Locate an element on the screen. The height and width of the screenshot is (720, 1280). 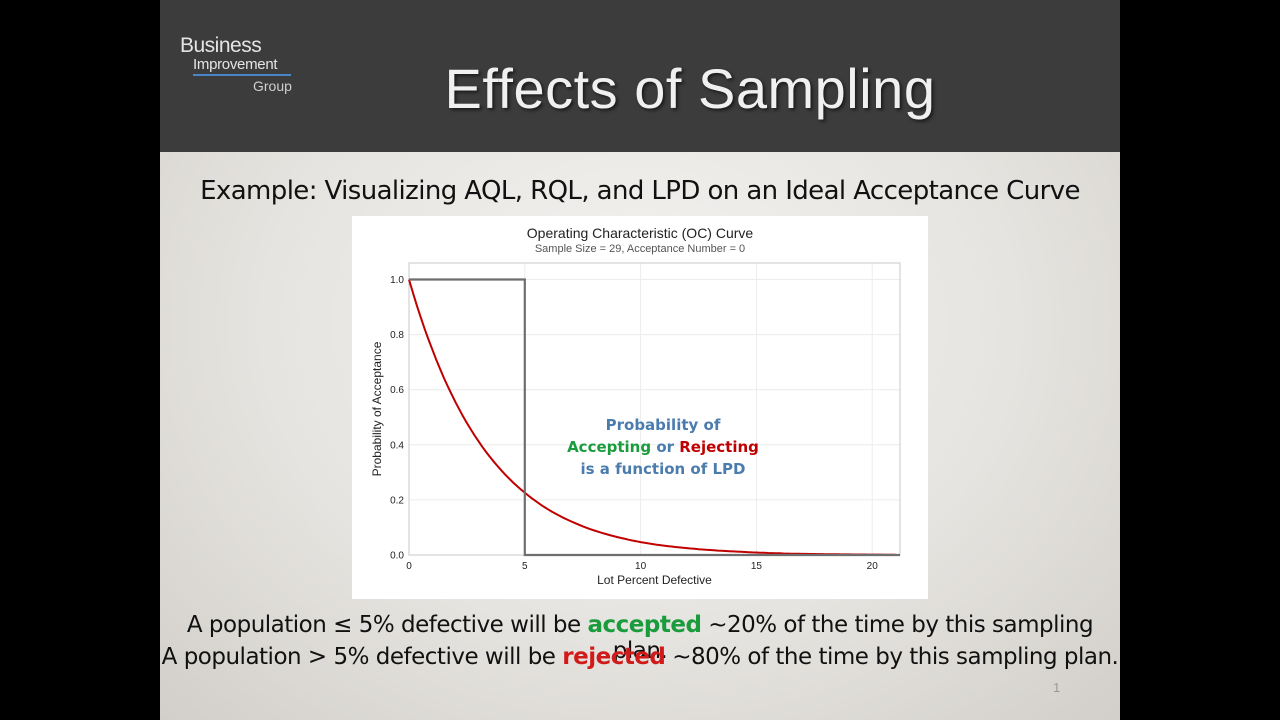
company-logo: Business Improvement Group is located at coordinates (240, 66).